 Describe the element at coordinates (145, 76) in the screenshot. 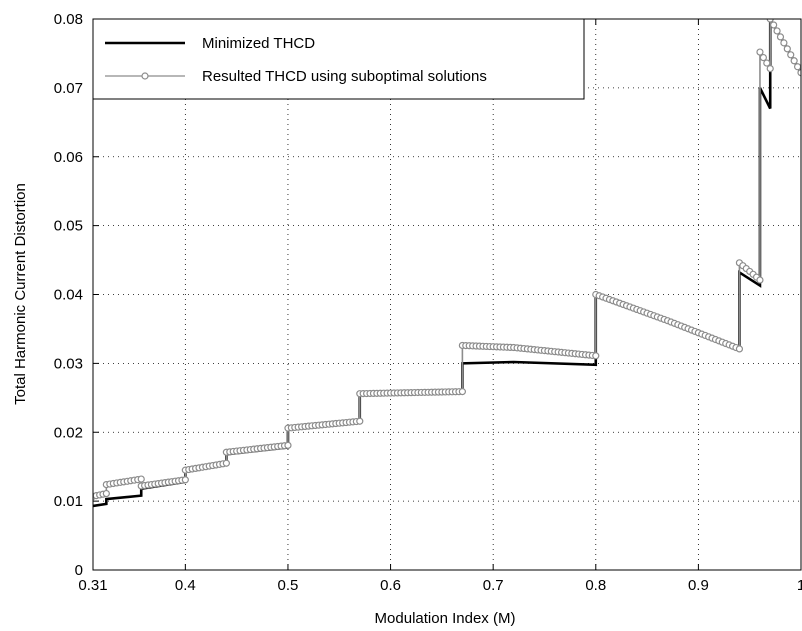

I see `legend-swatch-suboptimal` at that location.